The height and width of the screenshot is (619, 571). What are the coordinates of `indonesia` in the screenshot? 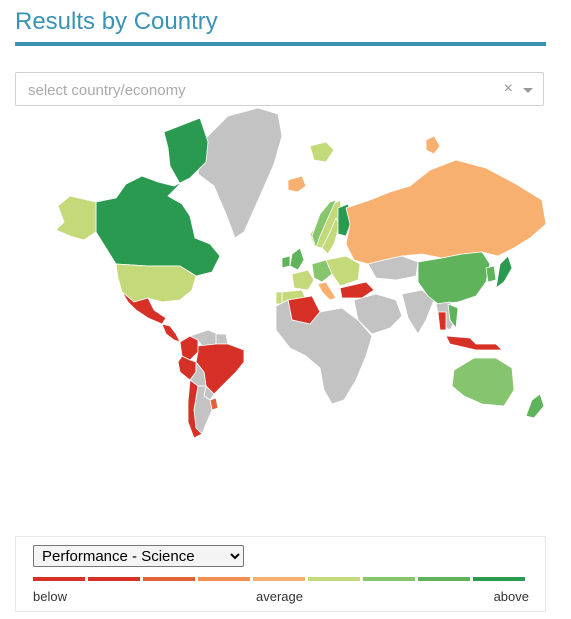 It's located at (474, 343).